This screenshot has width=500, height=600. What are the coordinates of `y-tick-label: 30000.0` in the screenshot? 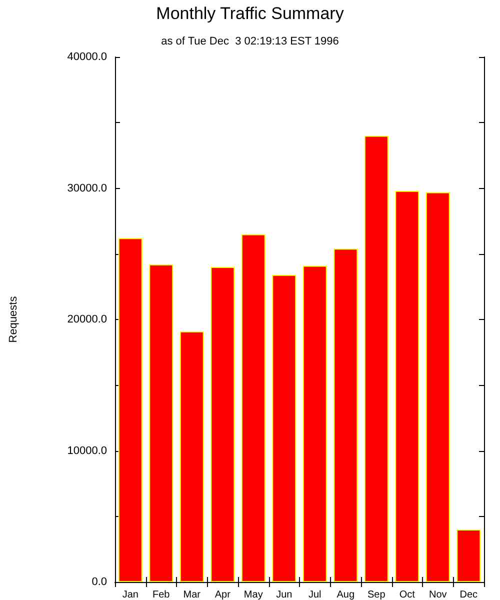 It's located at (87, 188).